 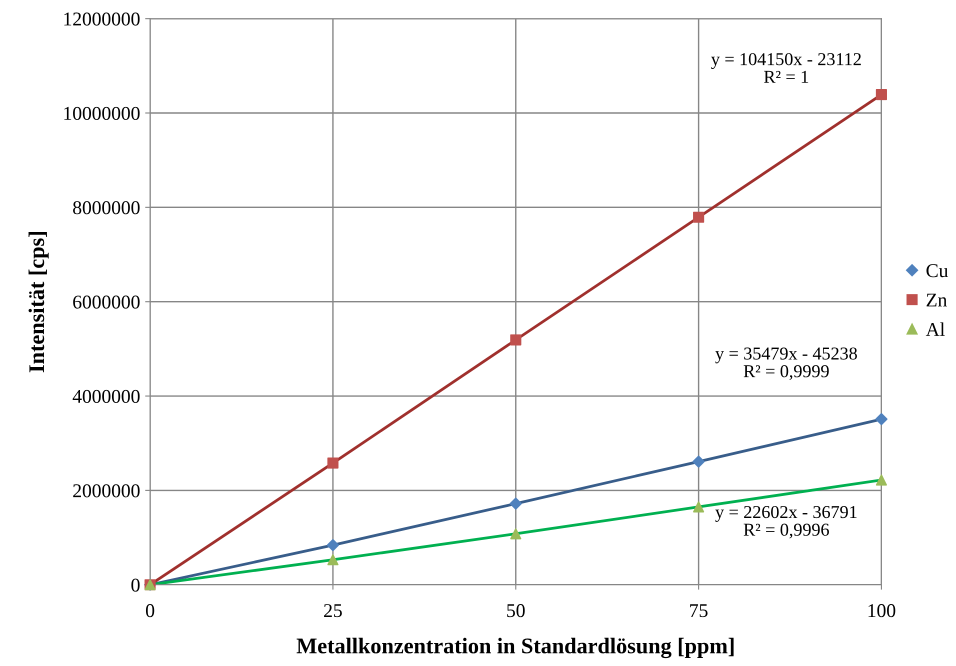 I want to click on x-tick-label: 50, so click(x=516, y=611).